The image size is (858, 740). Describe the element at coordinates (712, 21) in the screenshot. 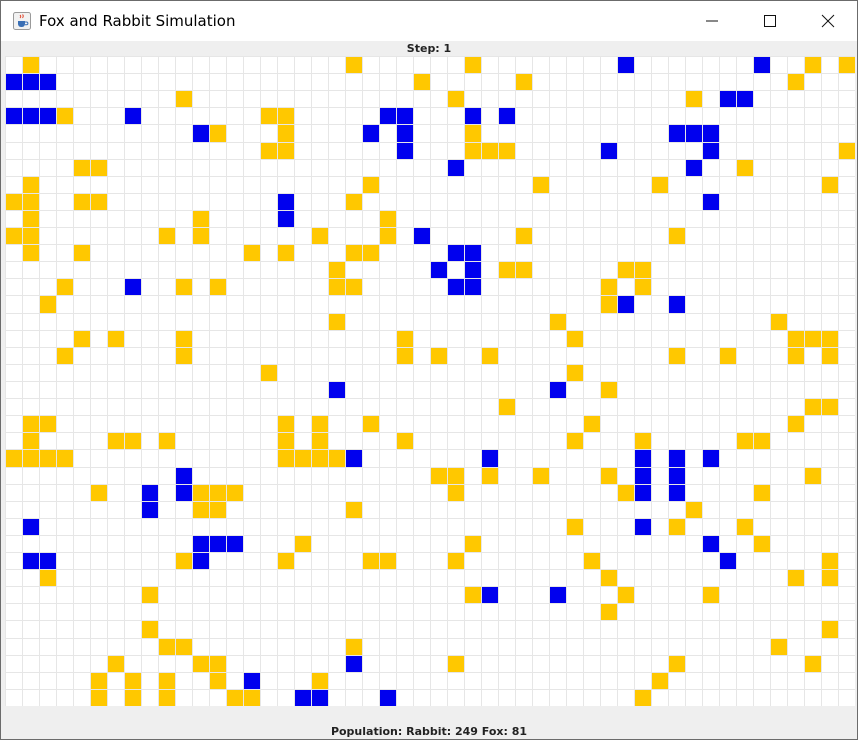

I see `minimize-button` at that location.